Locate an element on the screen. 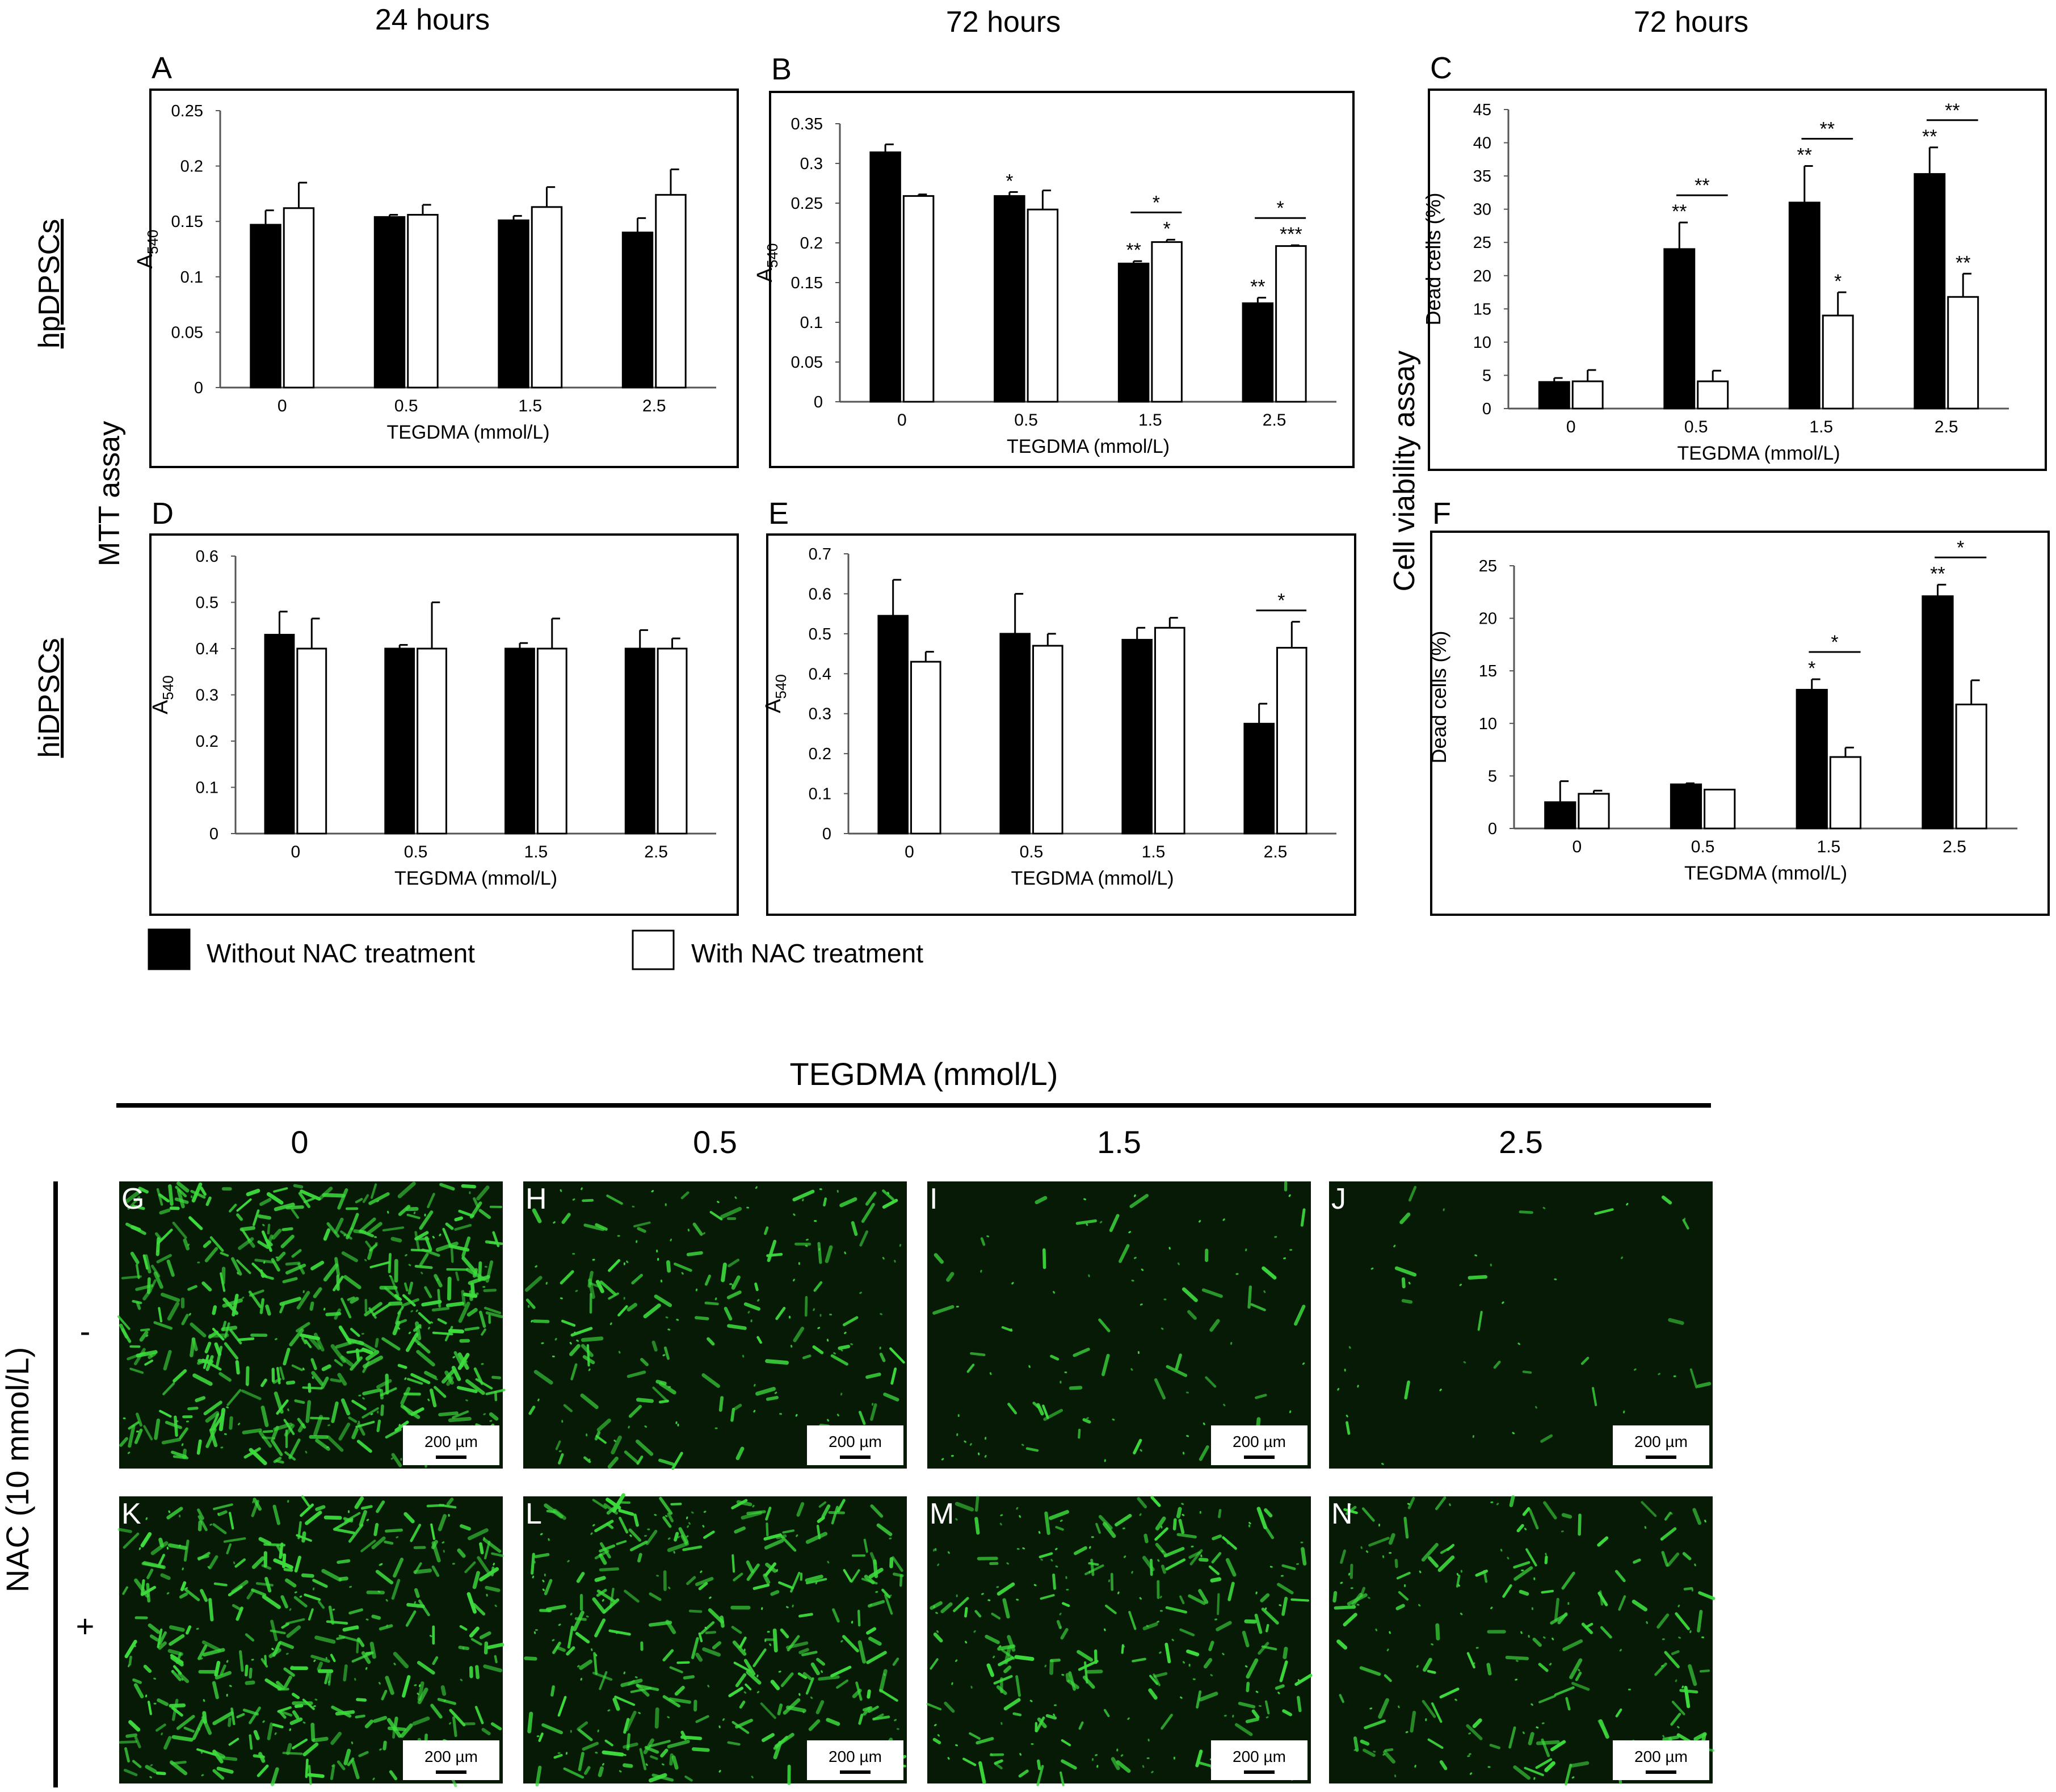  cells is located at coordinates (1119, 1641).